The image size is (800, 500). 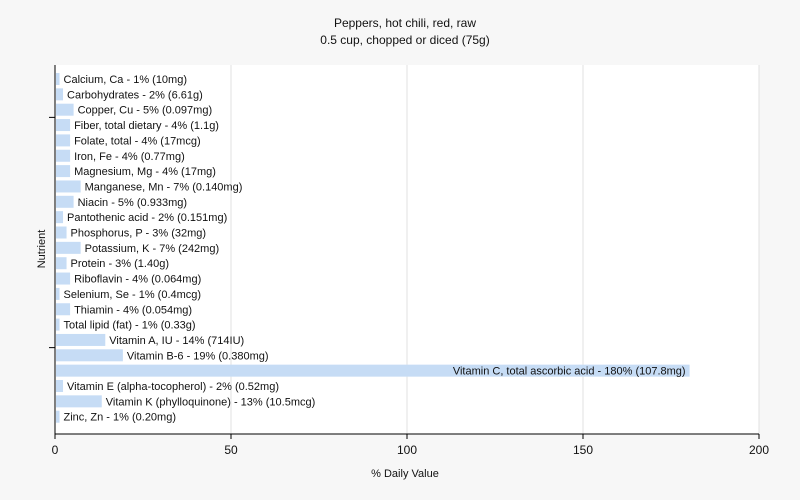 What do you see at coordinates (583, 450) in the screenshot?
I see `x-tick-label-3: 150` at bounding box center [583, 450].